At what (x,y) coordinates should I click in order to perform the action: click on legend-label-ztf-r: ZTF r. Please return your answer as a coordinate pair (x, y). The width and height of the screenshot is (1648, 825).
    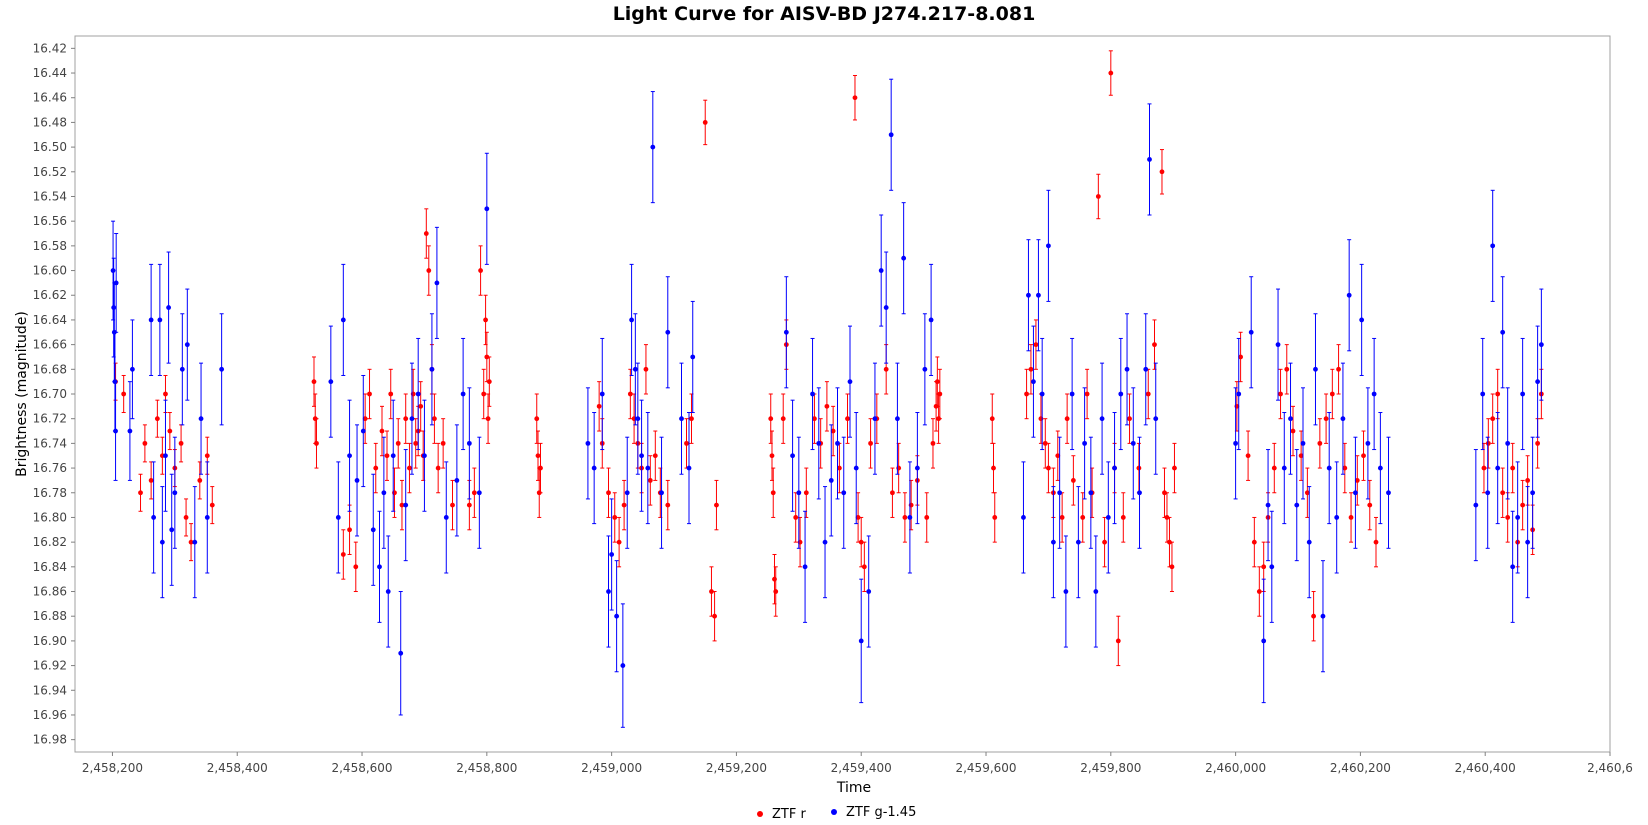
    Looking at the image, I should click on (789, 814).